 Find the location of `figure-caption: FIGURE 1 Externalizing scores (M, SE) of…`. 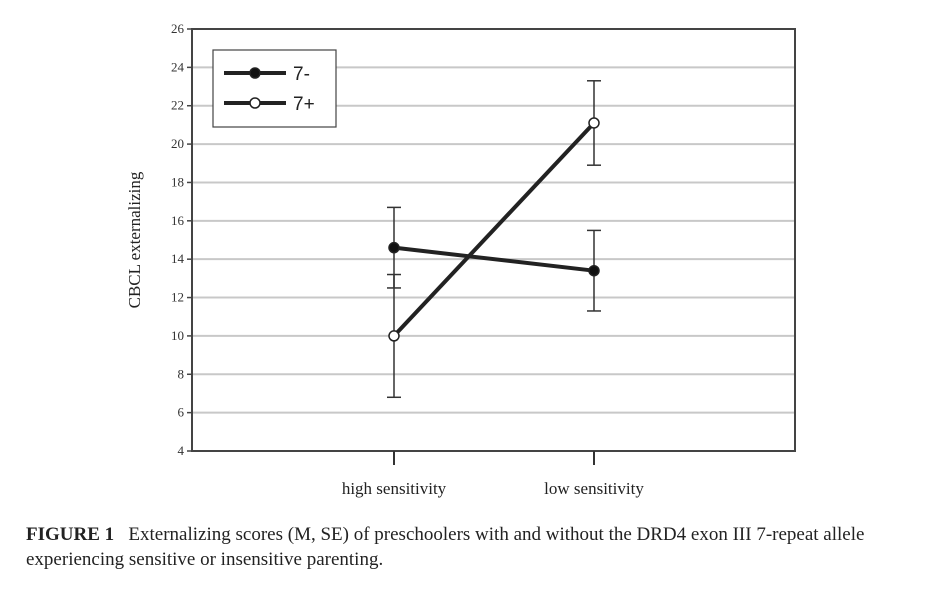

figure-caption: FIGURE 1 Externalizing scores (M, SE) of… is located at coordinates (471, 547).